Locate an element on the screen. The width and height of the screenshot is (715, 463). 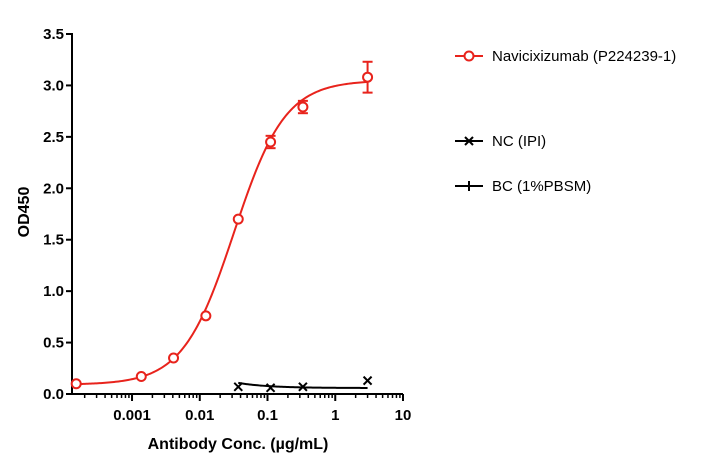
y-tick-label: 2.5 is located at coordinates (53, 137).